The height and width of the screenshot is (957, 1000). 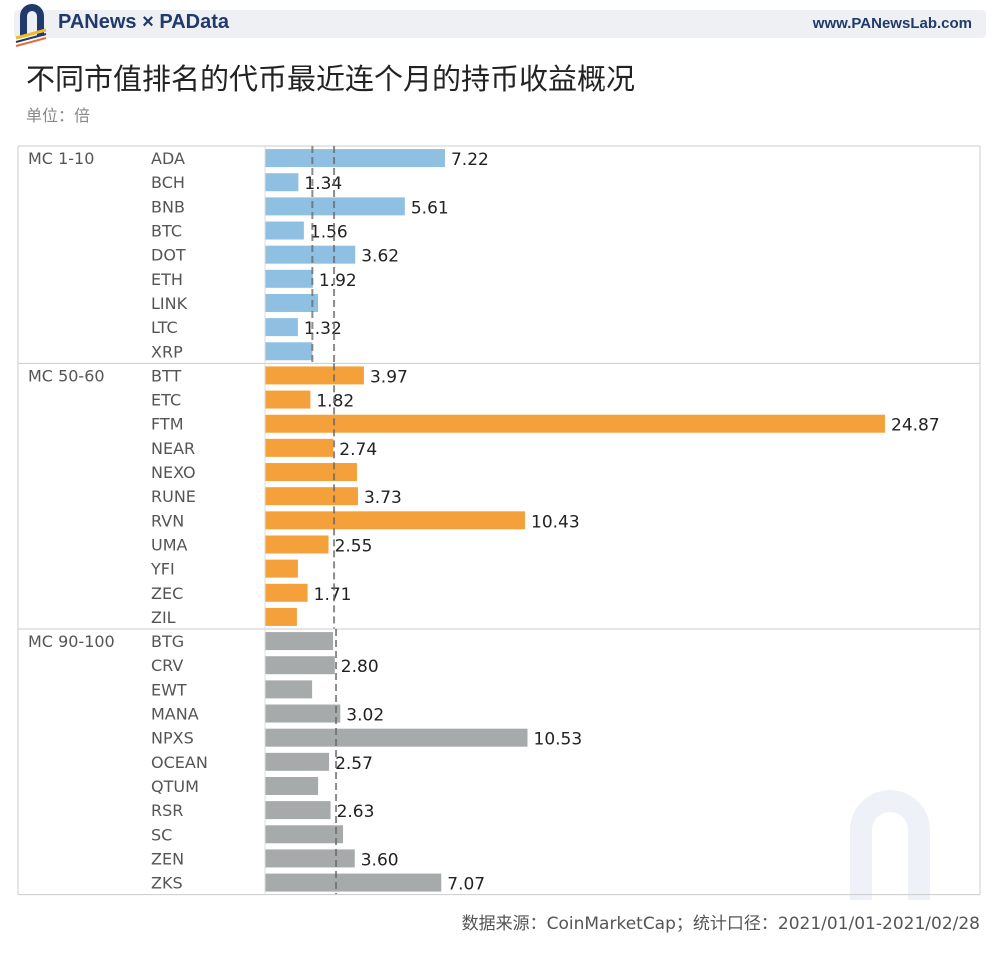 I want to click on value-label: 2.80, so click(x=360, y=667).